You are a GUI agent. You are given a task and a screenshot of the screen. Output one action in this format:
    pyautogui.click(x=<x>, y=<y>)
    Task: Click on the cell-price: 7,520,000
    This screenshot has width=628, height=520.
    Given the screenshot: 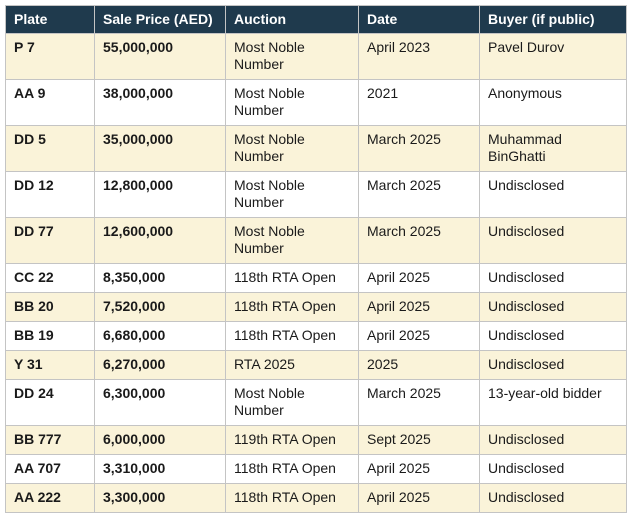 What is the action you would take?
    pyautogui.click(x=160, y=307)
    